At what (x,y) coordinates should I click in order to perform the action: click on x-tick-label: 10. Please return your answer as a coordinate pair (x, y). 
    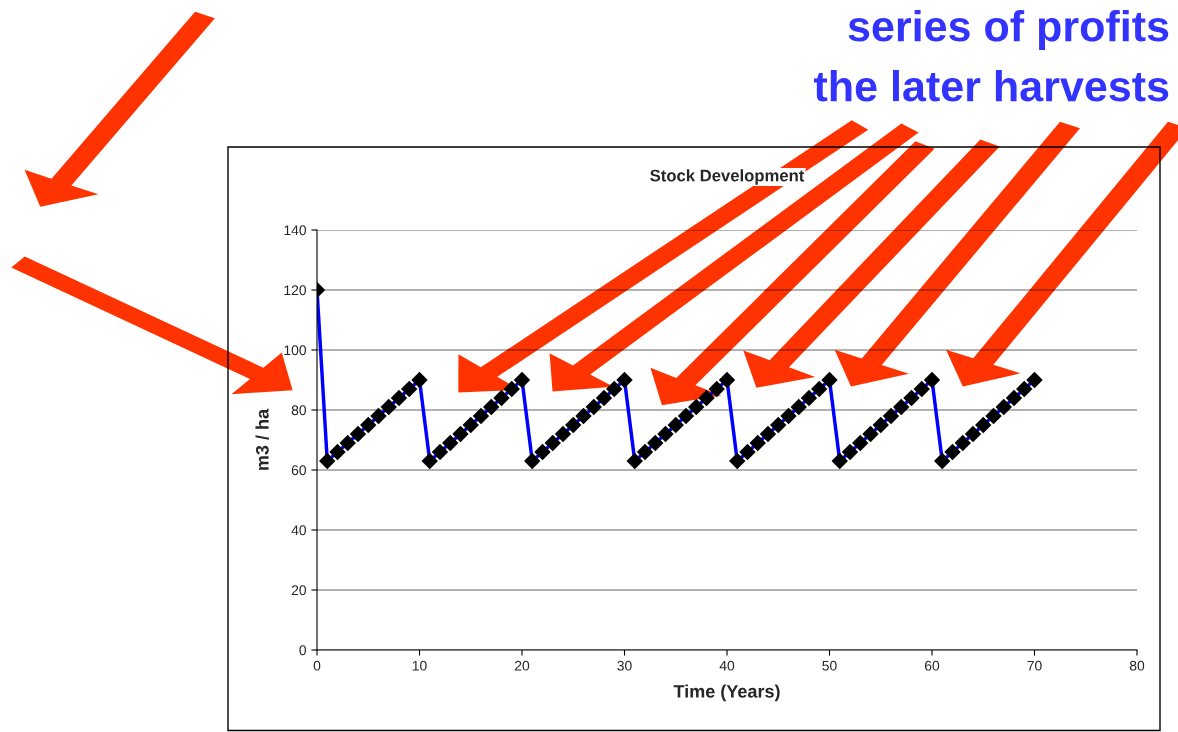
    Looking at the image, I should click on (419, 665).